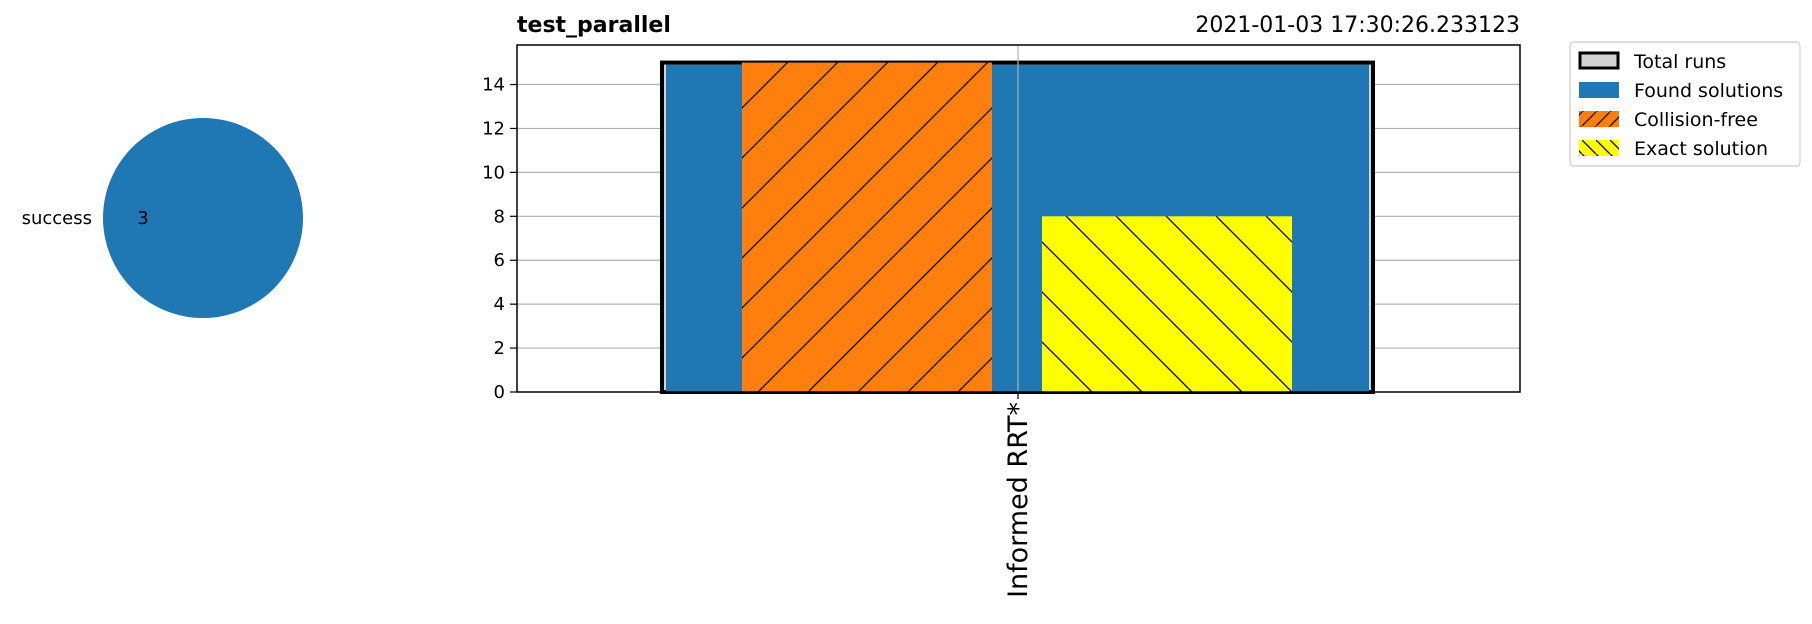 Image resolution: width=1812 pixels, height=624 pixels. What do you see at coordinates (1599, 60) in the screenshot?
I see `legend-swatch-total-runs` at bounding box center [1599, 60].